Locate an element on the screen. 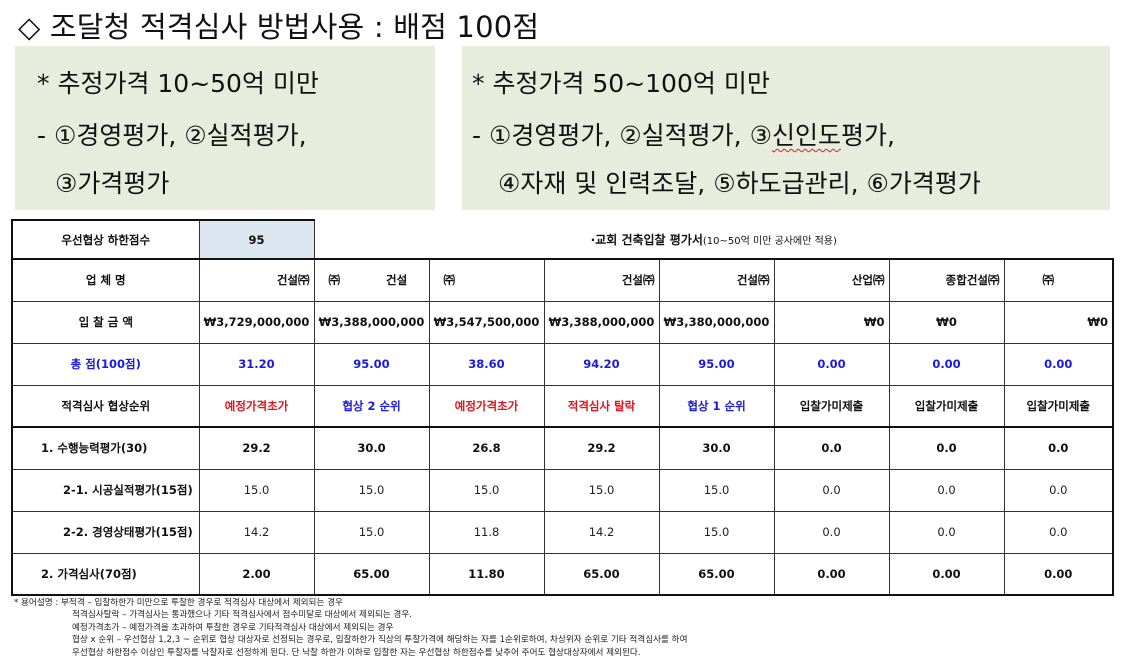 The height and width of the screenshot is (660, 1125). table-title-main: ·교회 건축입찰 평가서 is located at coordinates (646, 239).